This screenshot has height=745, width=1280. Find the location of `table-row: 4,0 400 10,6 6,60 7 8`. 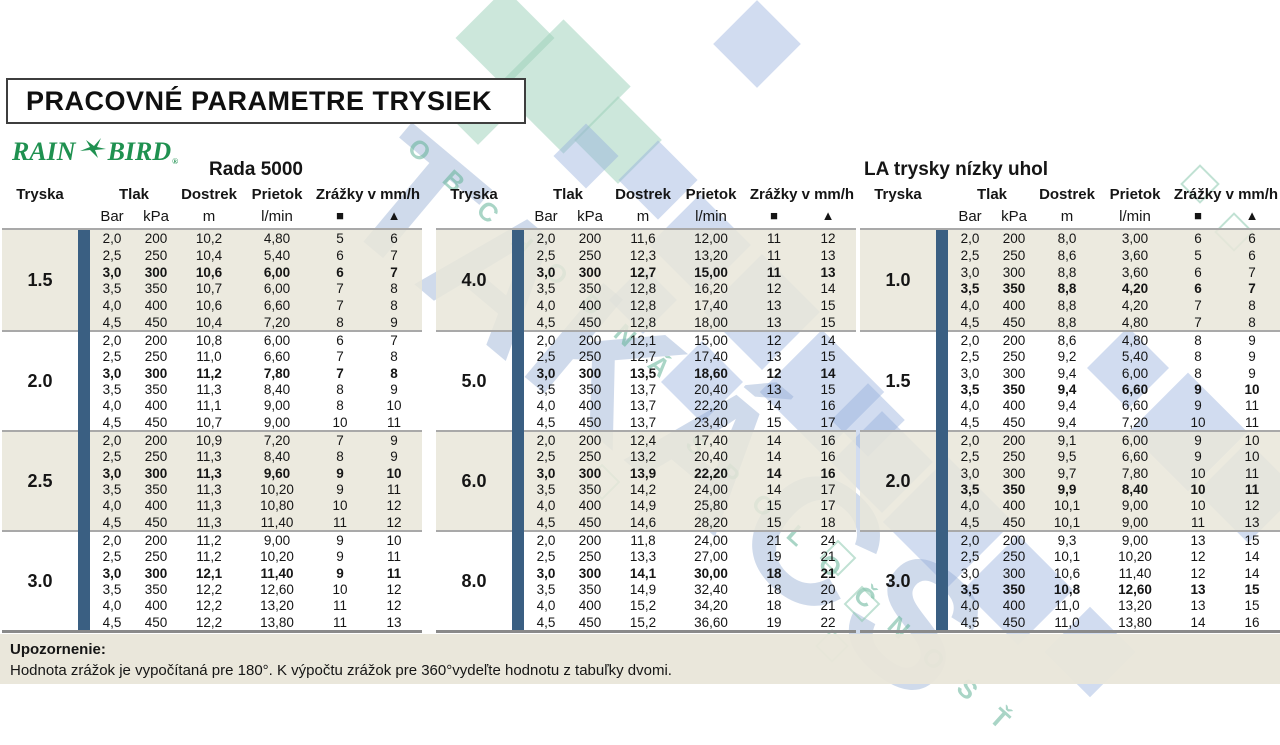

table-row: 4,0 400 10,6 6,60 7 8 is located at coordinates (256, 306).